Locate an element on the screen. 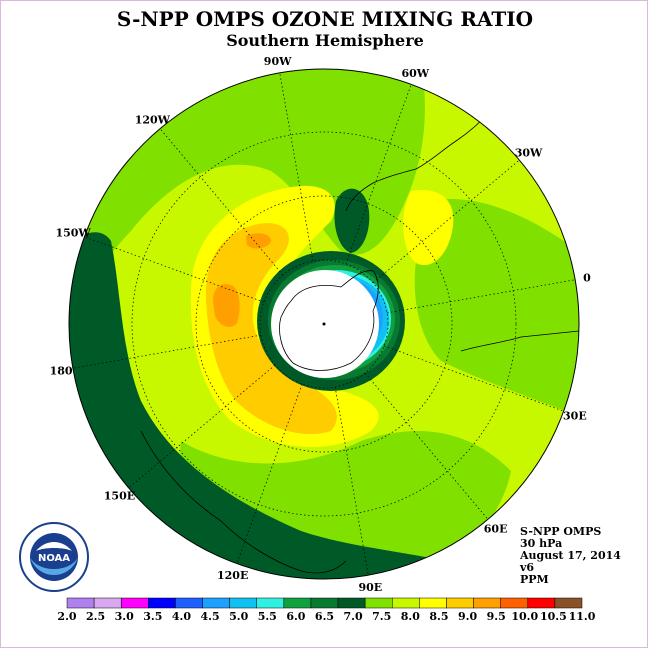 The width and height of the screenshot is (648, 648). longitude-label: 90W is located at coordinates (278, 61).